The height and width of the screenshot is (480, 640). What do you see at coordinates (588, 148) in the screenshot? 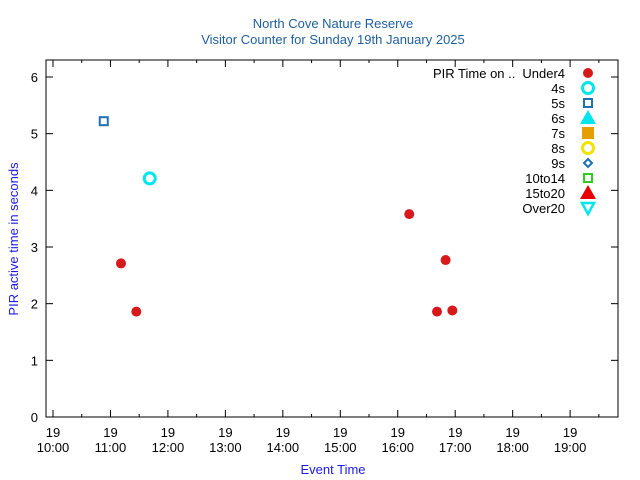
I see `legend-marker-8s` at bounding box center [588, 148].